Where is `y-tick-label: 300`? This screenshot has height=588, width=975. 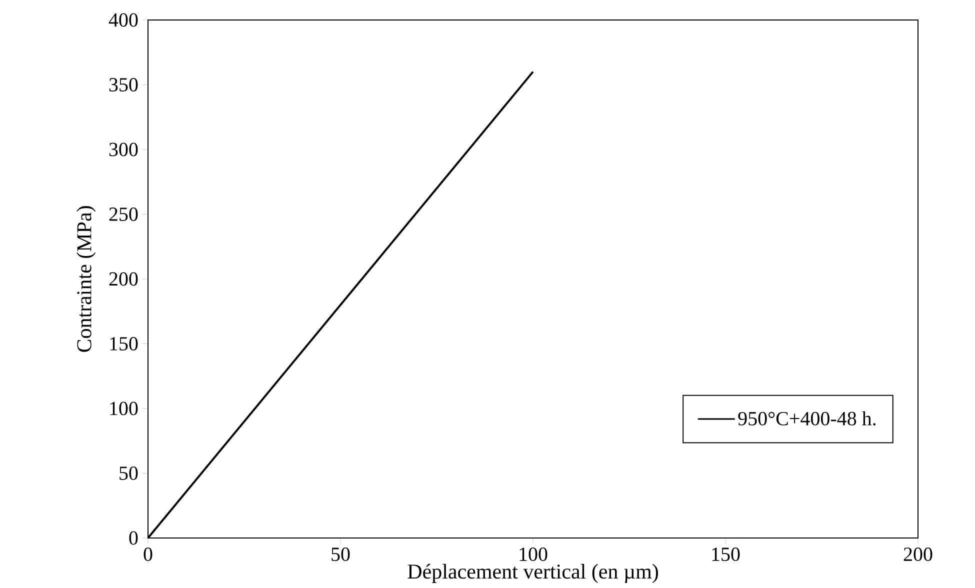
y-tick-label: 300 is located at coordinates (123, 149).